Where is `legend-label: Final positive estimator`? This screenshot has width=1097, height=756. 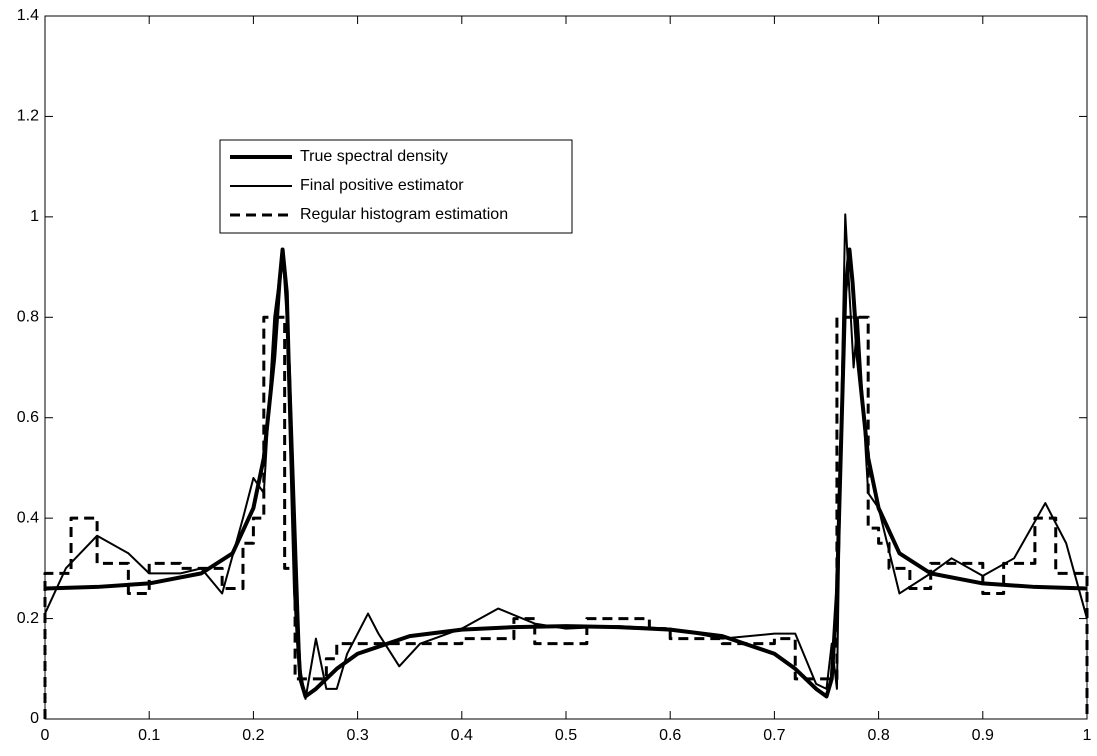 legend-label: Final positive estimator is located at coordinates (382, 185).